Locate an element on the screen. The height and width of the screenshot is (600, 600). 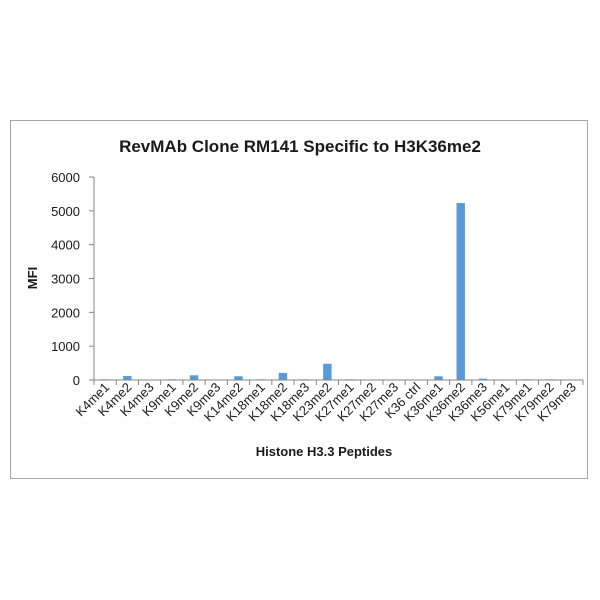
y-tick-label: 0 is located at coordinates (76, 380).